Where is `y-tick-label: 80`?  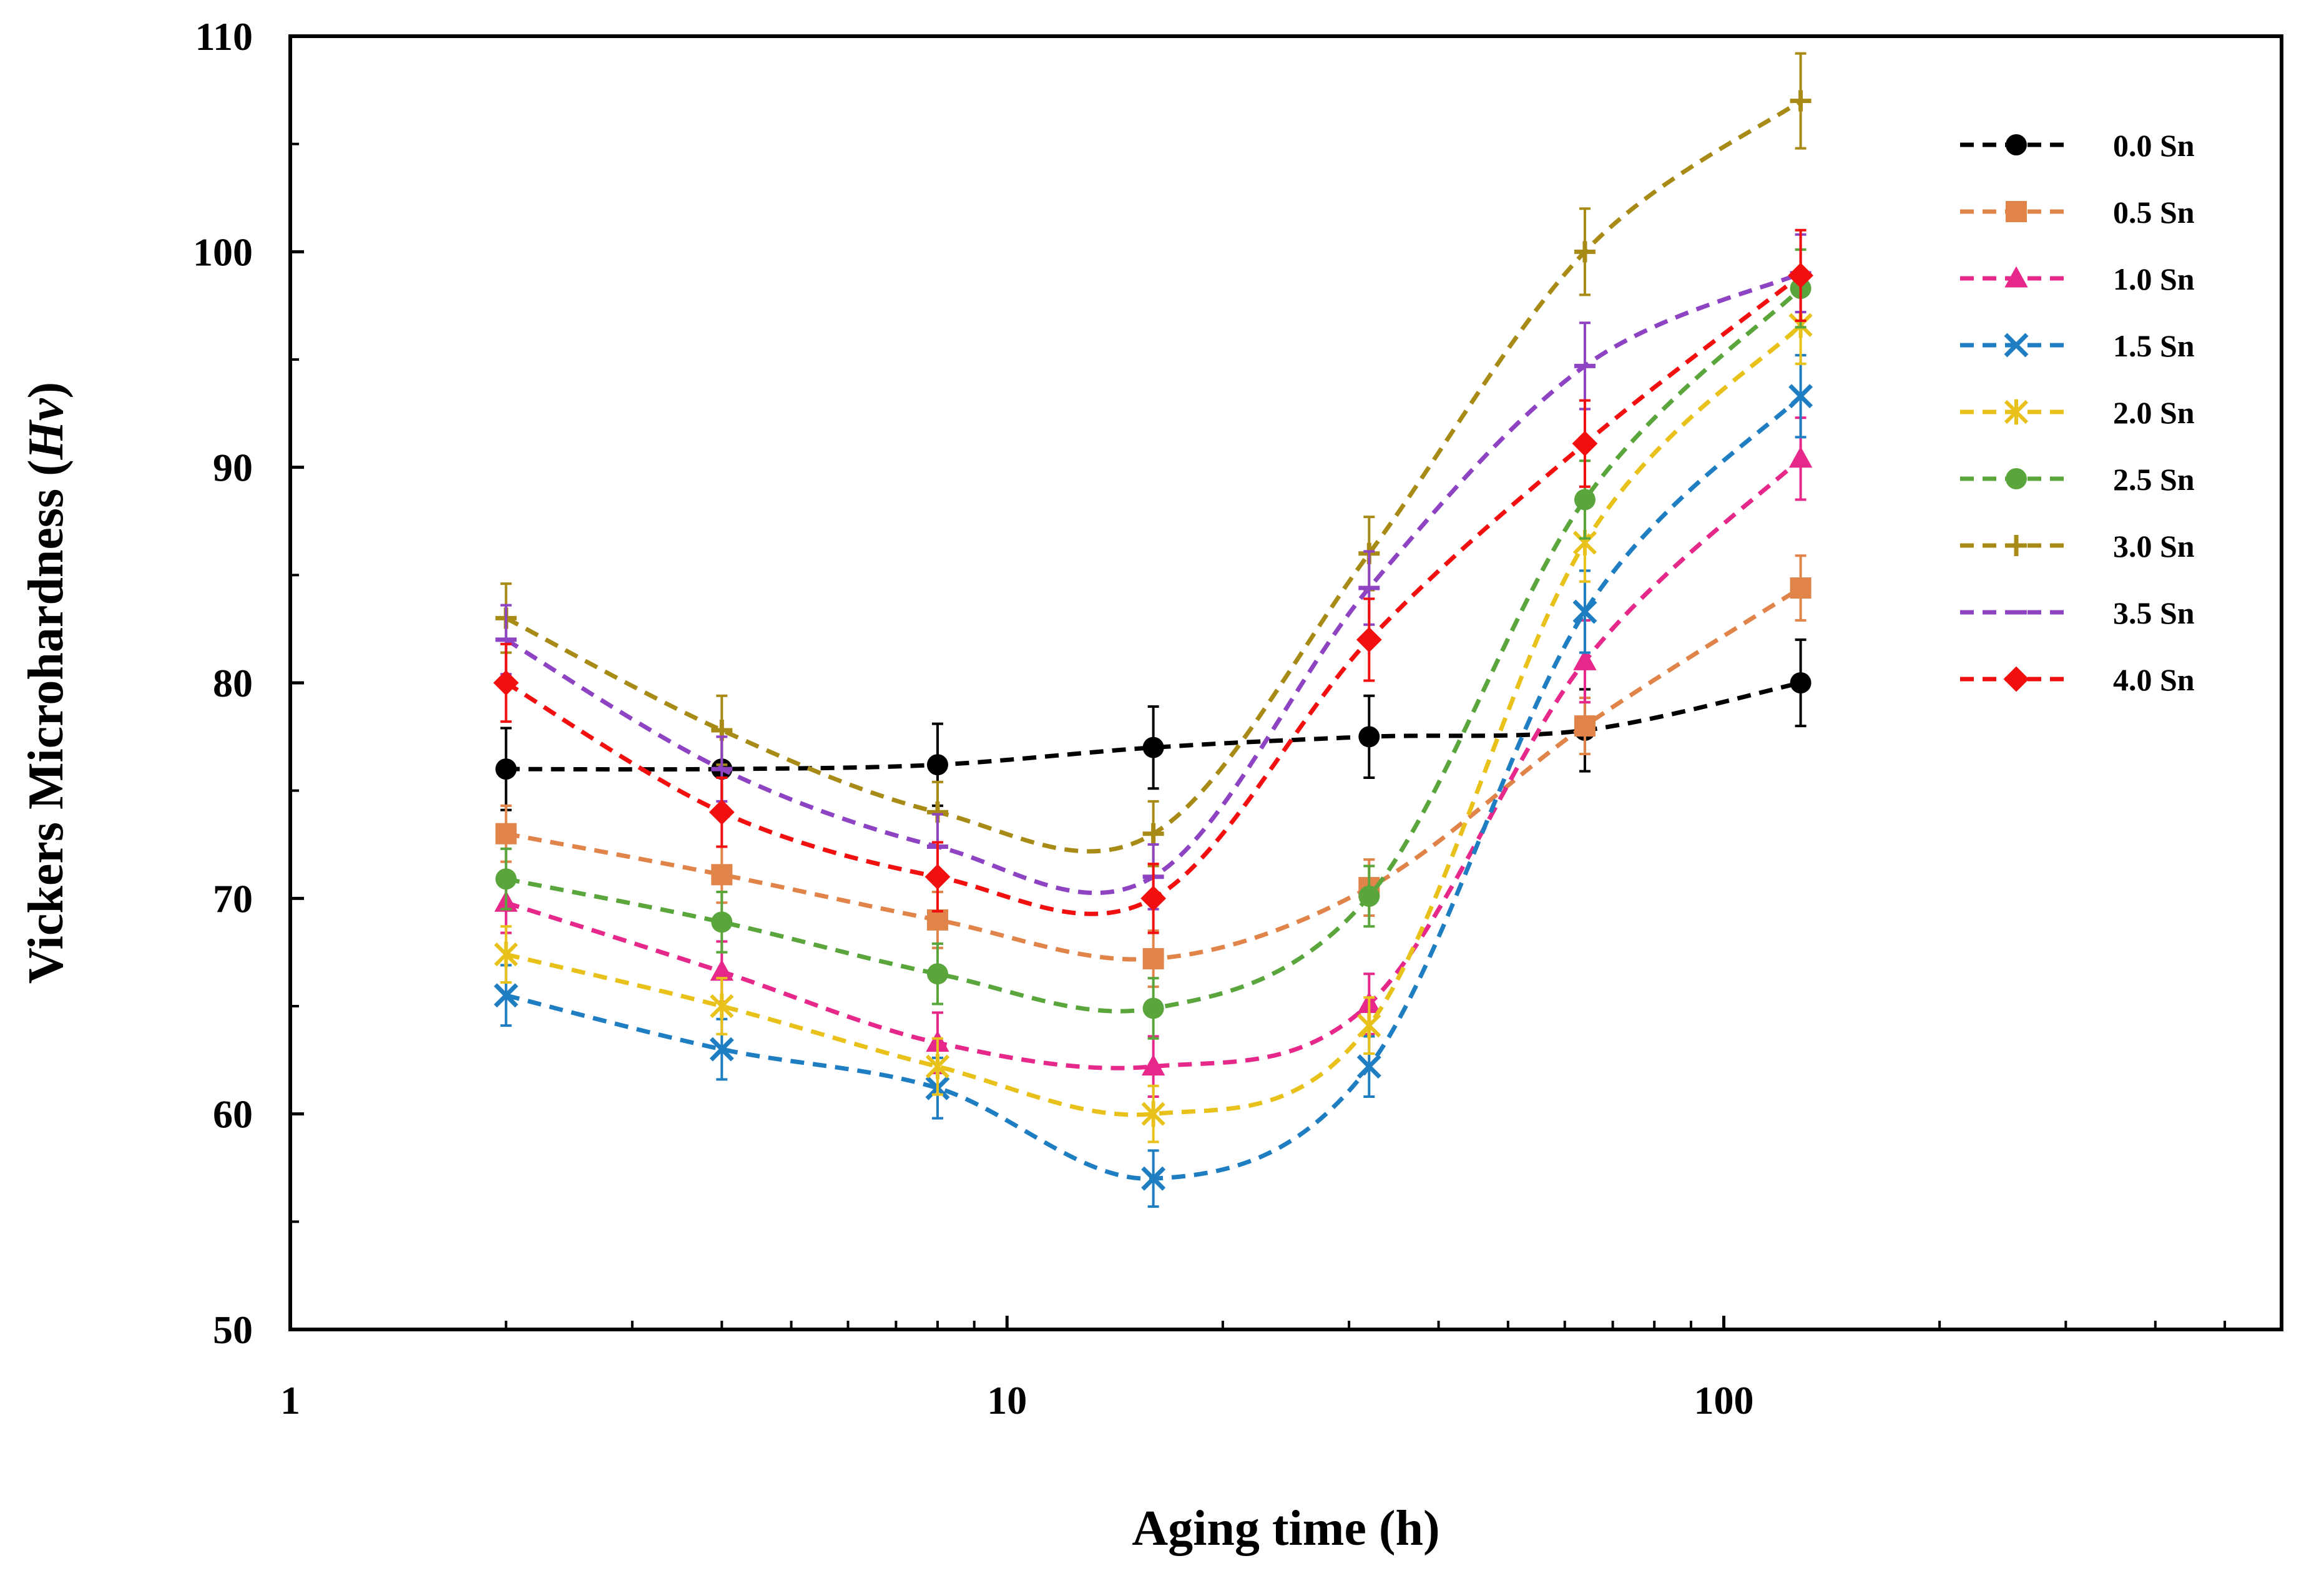
y-tick-label: 80 is located at coordinates (233, 683).